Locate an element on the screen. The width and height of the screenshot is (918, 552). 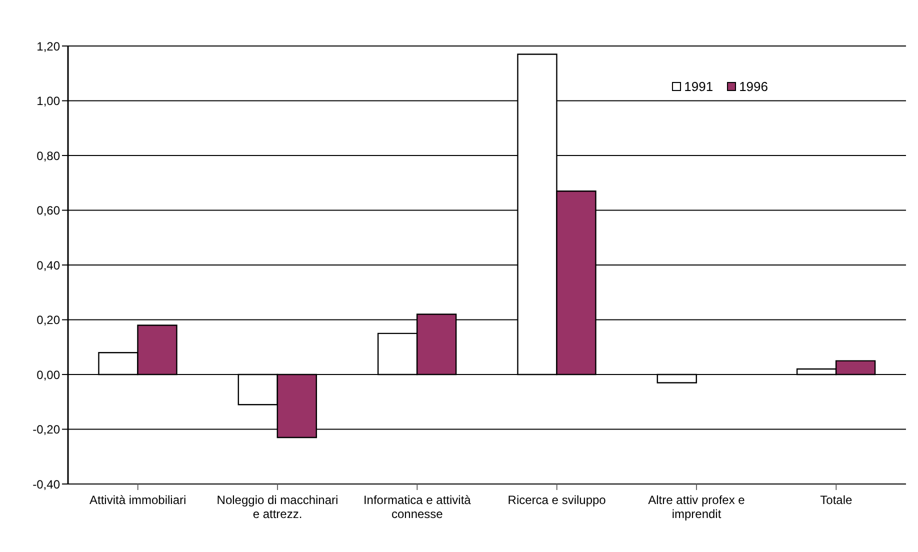
y-tick-label: -0,40 is located at coordinates (46, 484).